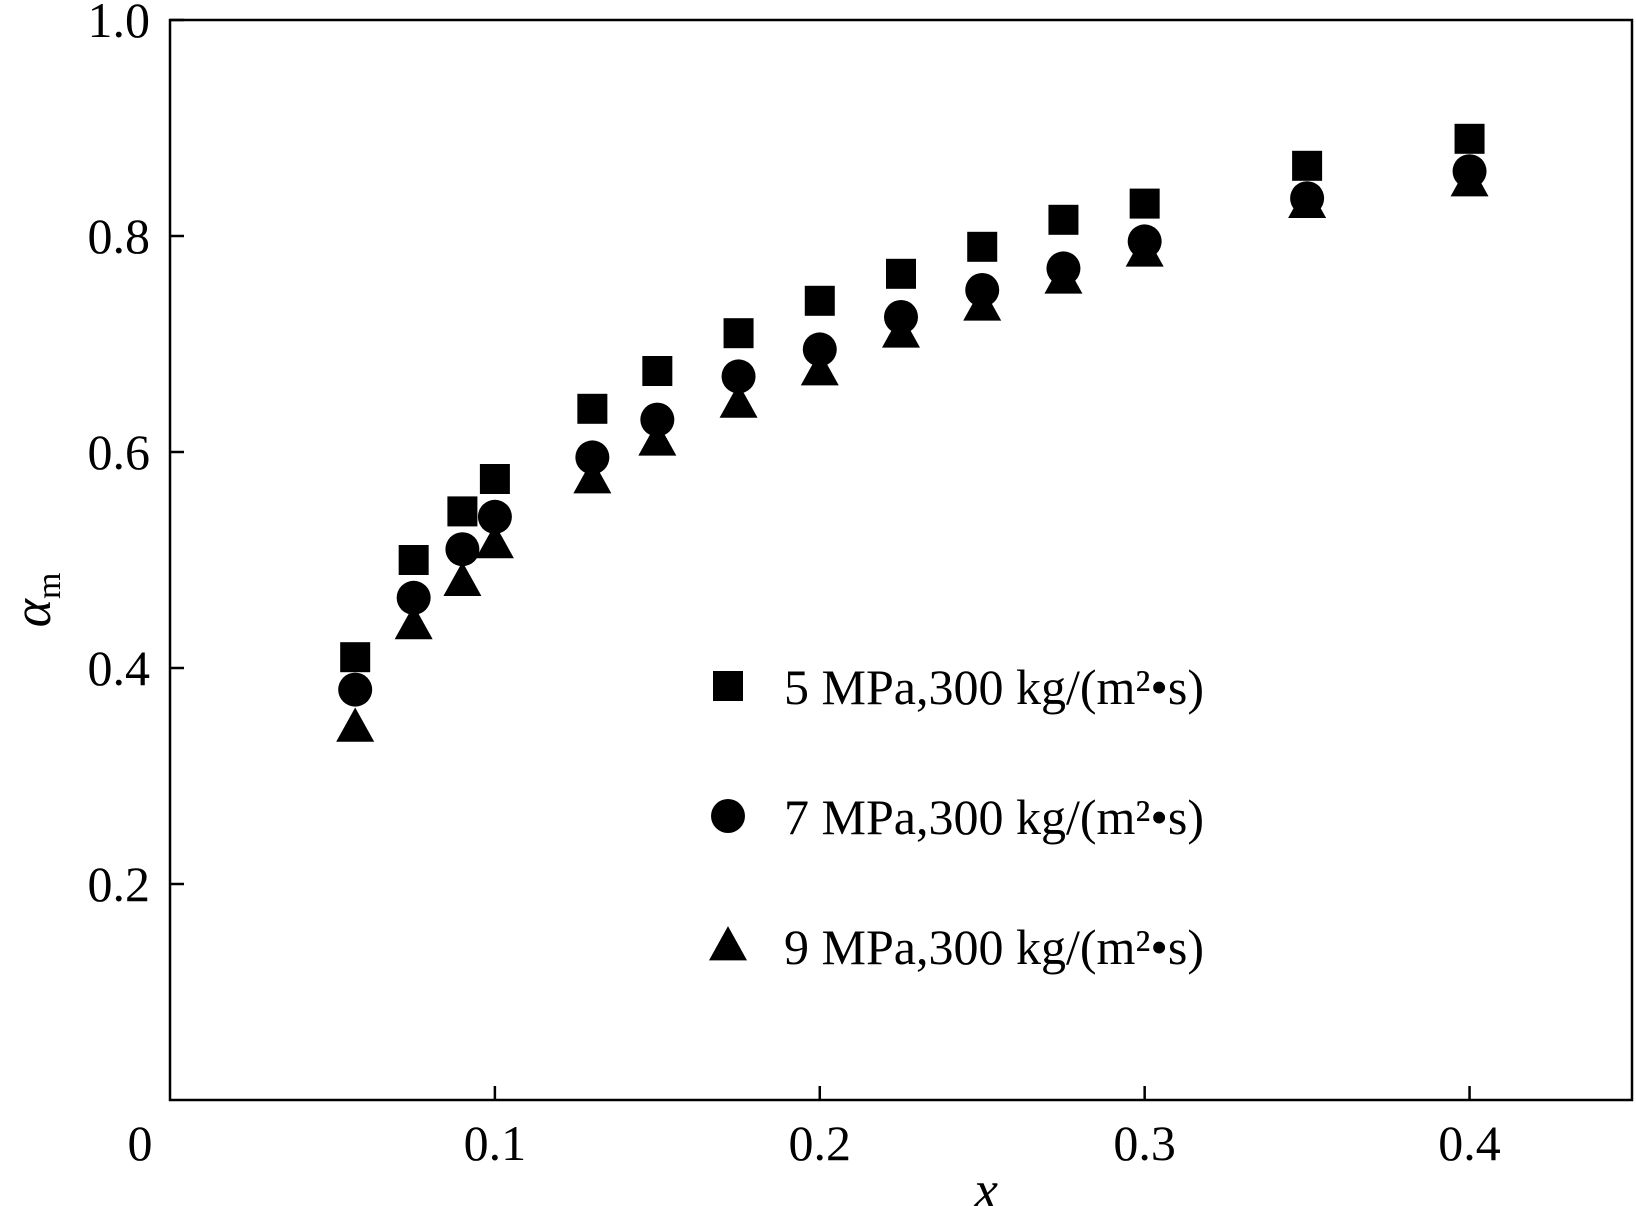 The width and height of the screenshot is (1636, 1206). I want to click on y-tick-label: 0.4, so click(119, 668).